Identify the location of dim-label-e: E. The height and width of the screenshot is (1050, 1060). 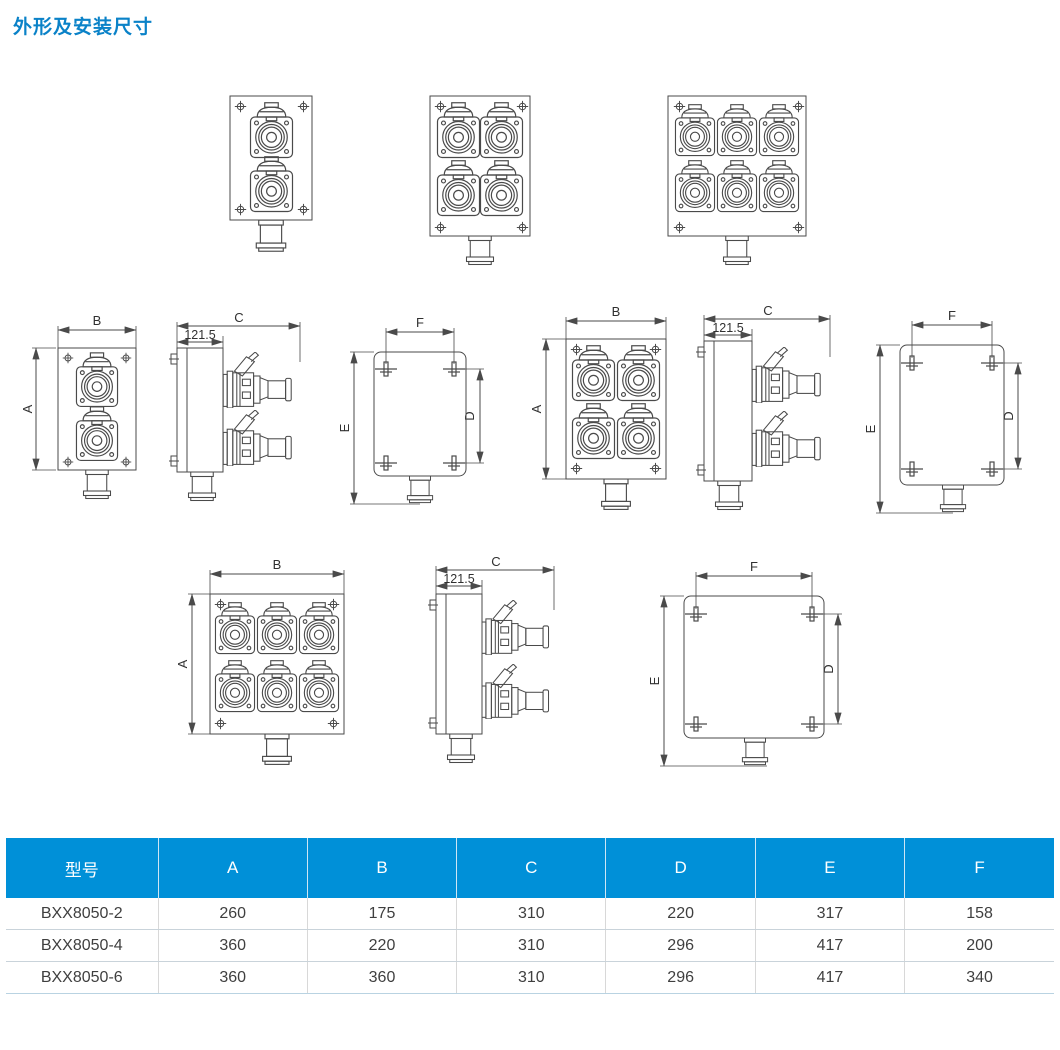
(654, 680).